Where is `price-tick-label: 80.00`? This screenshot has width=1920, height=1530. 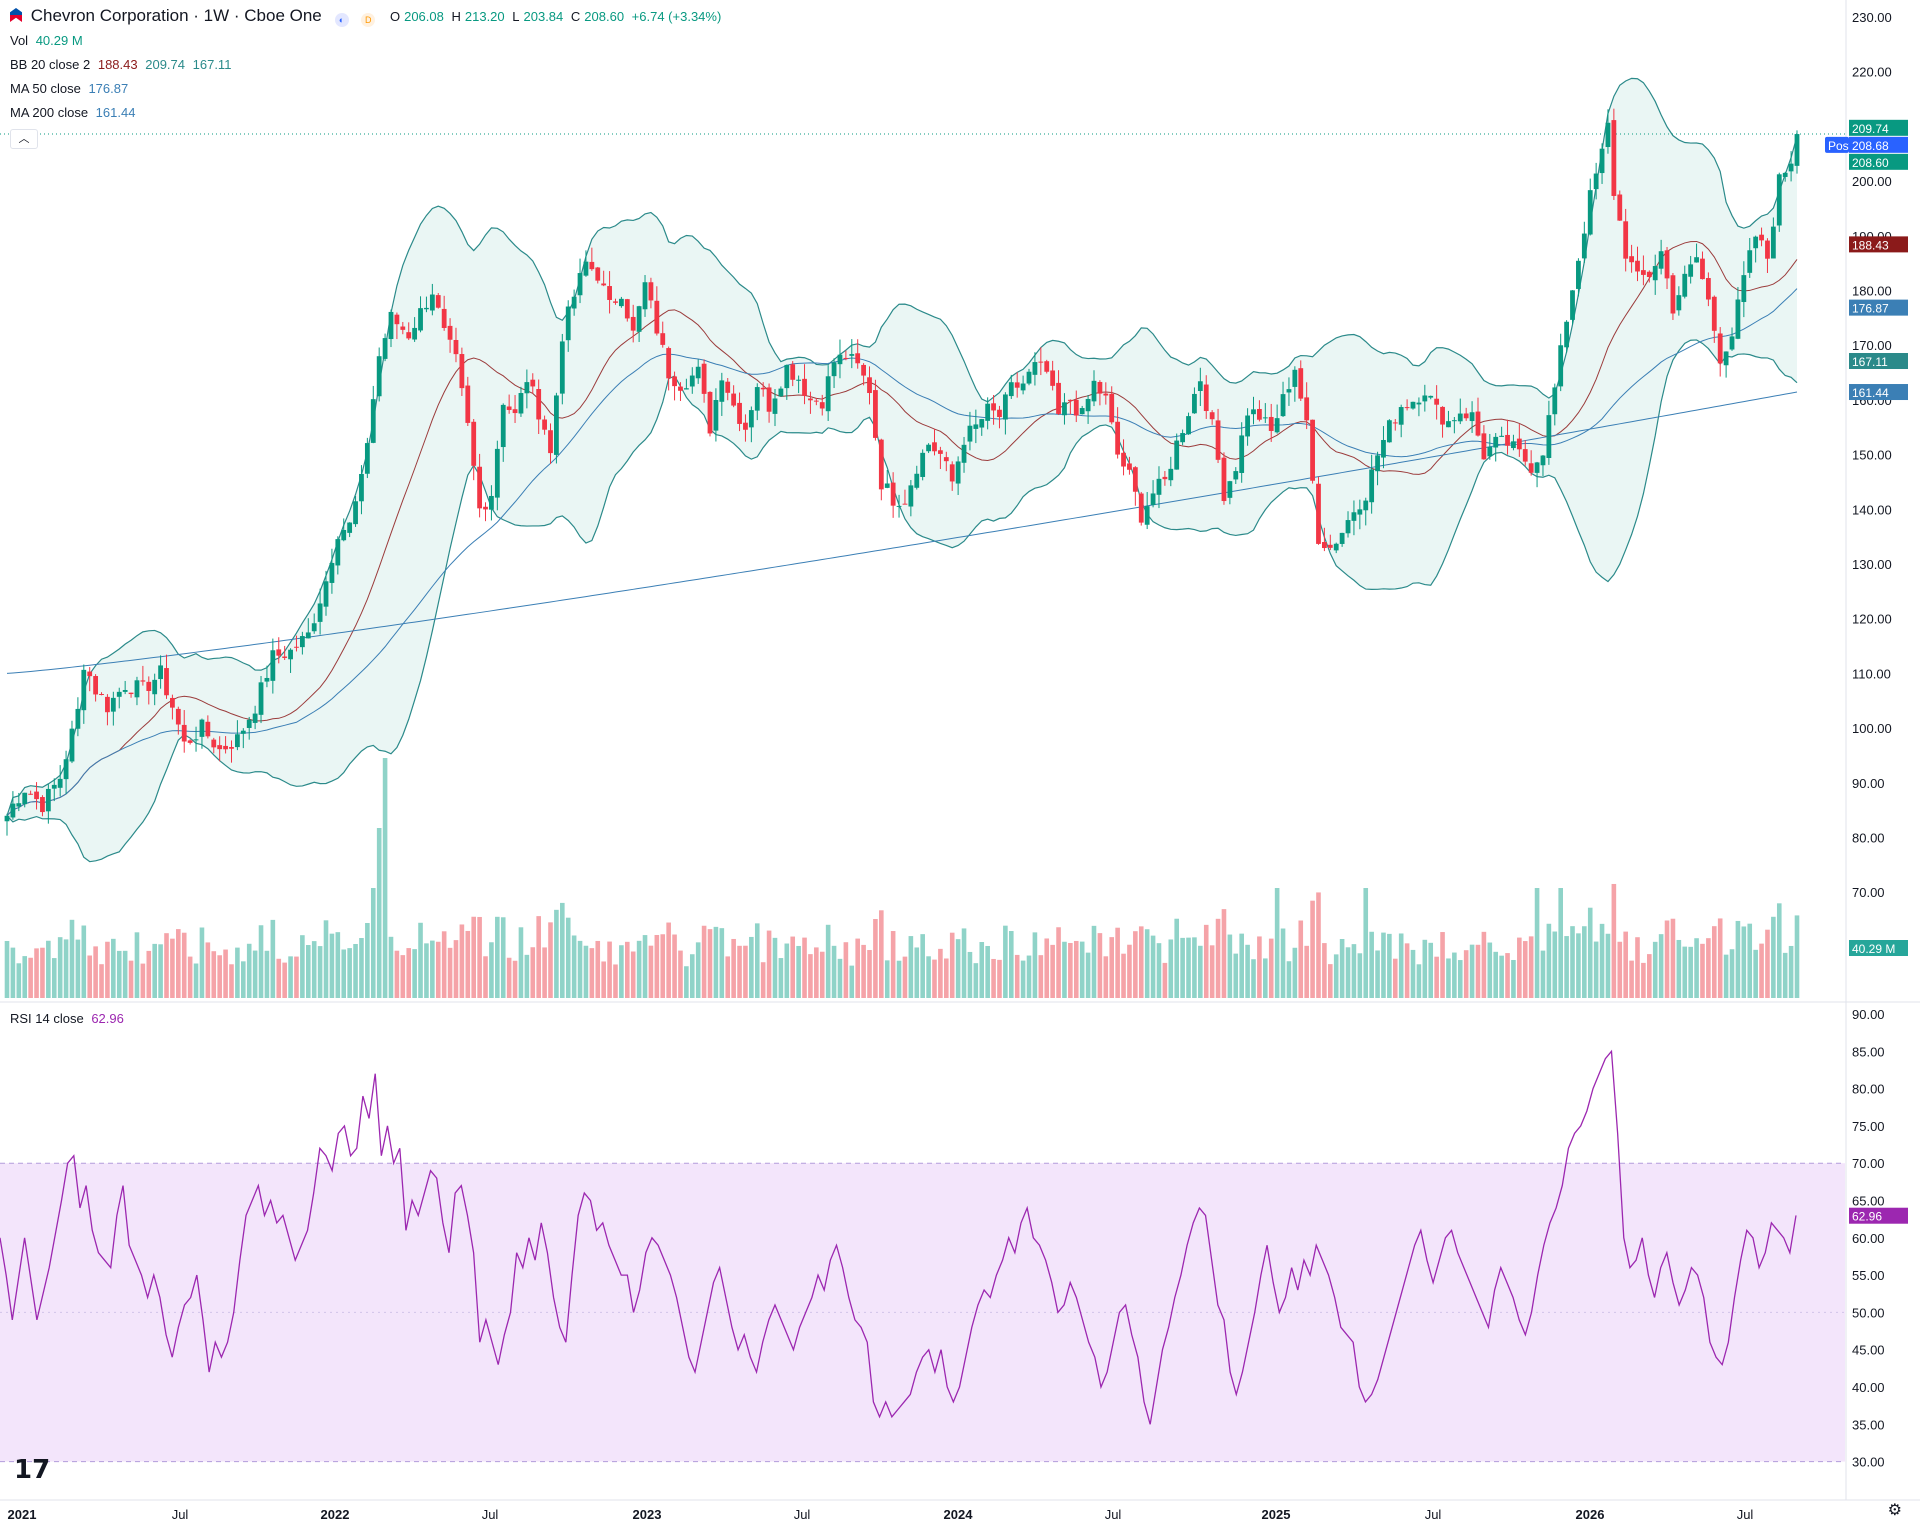 price-tick-label: 80.00 is located at coordinates (1868, 838).